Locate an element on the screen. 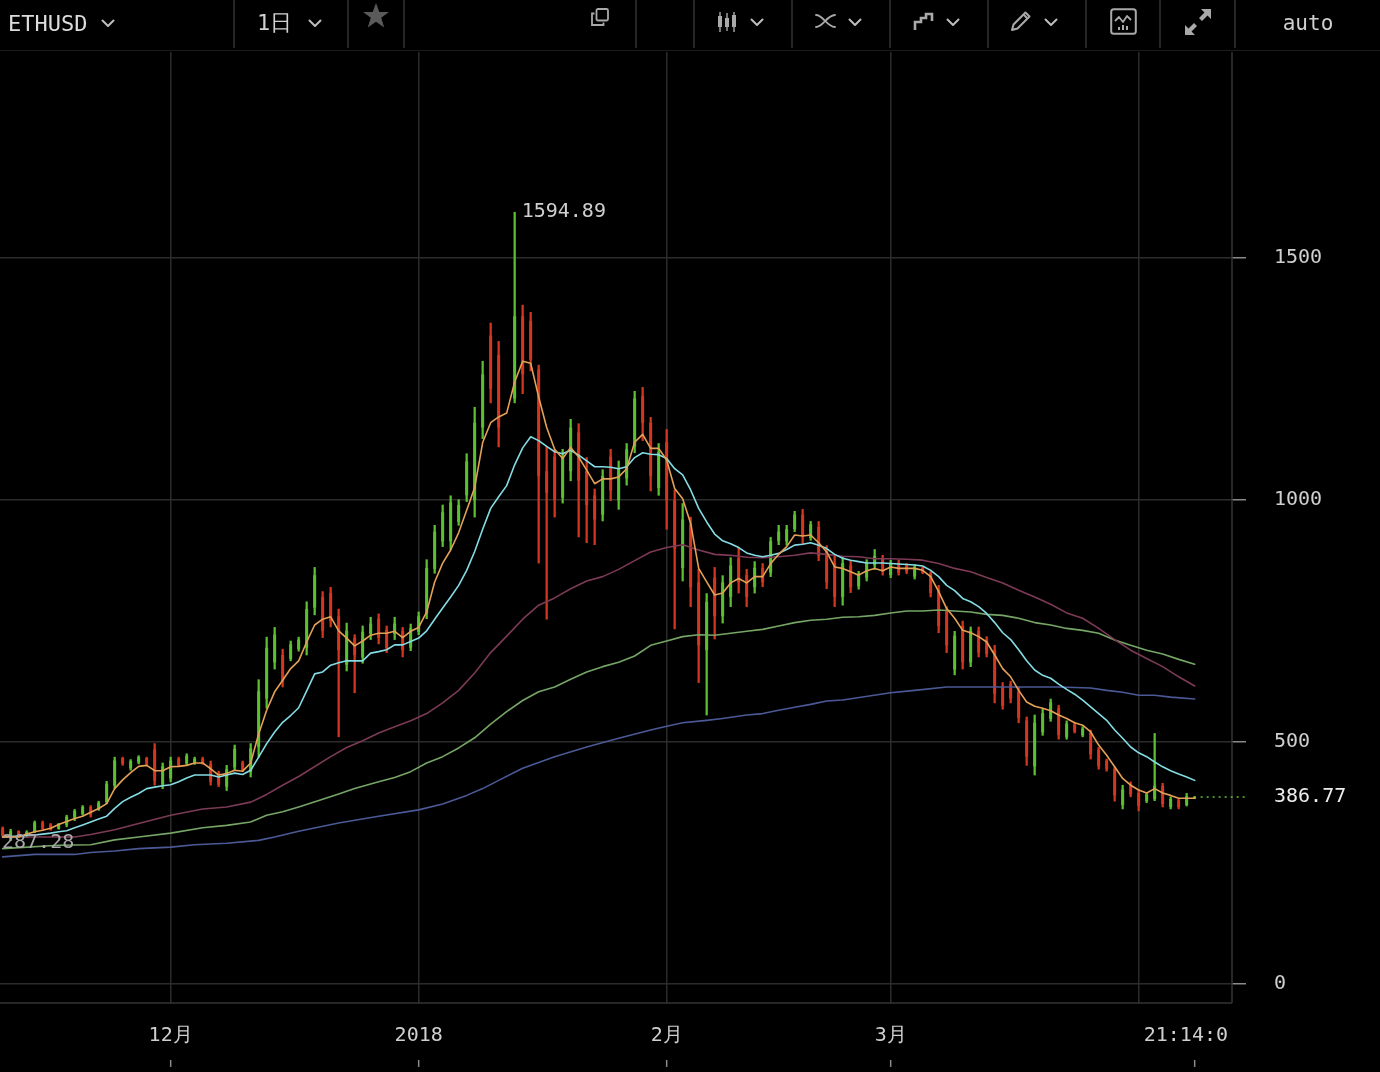 The height and width of the screenshot is (1072, 1380). x-tick-label: 2018 is located at coordinates (418, 1034).